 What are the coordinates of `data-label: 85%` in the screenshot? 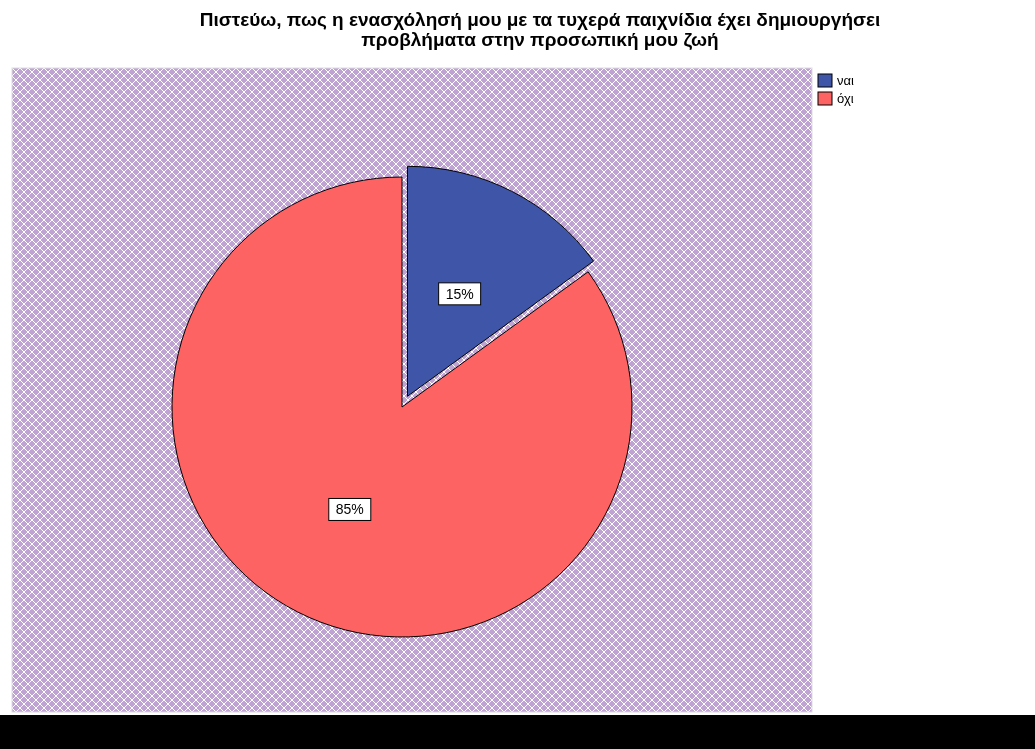 It's located at (349, 509).